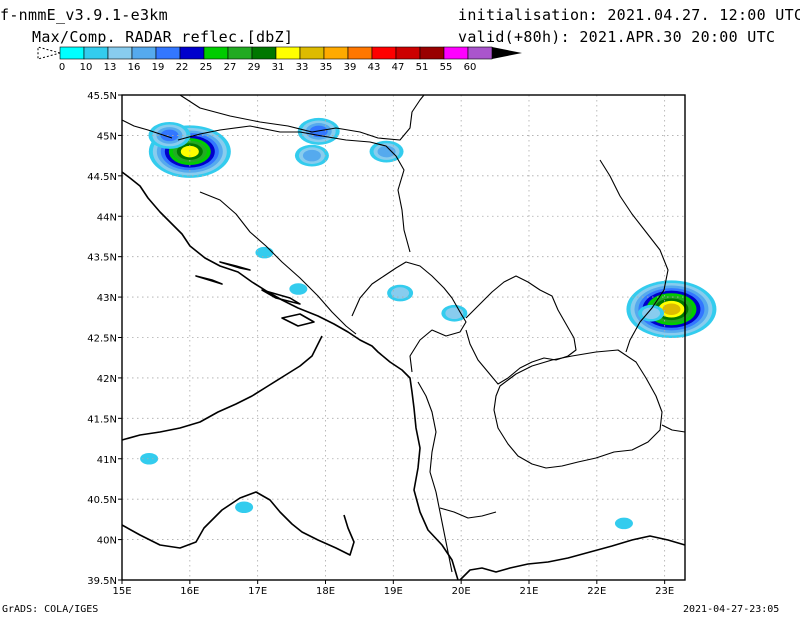 The image size is (800, 618). What do you see at coordinates (528, 15) in the screenshot?
I see `init-label: initialisation:` at bounding box center [528, 15].